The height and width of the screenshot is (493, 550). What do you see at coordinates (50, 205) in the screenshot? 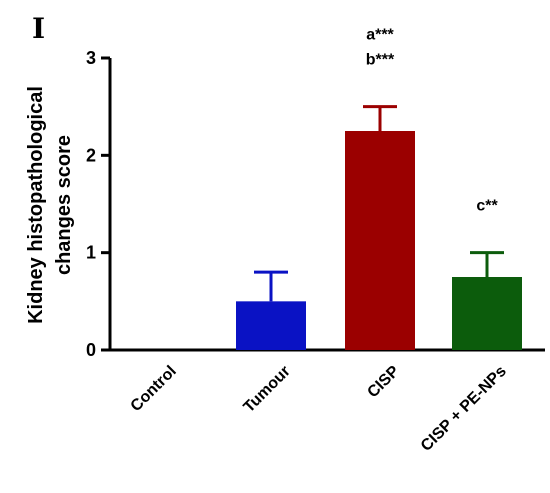
I see `y-axis-title: Kidney histopathological changes score` at bounding box center [50, 205].